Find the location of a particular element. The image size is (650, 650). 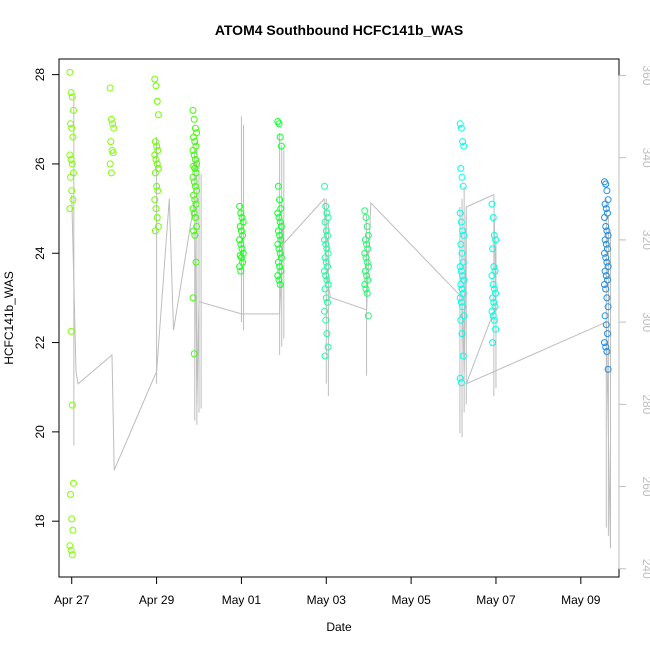

x-tick-label: May 05 is located at coordinates (411, 600).